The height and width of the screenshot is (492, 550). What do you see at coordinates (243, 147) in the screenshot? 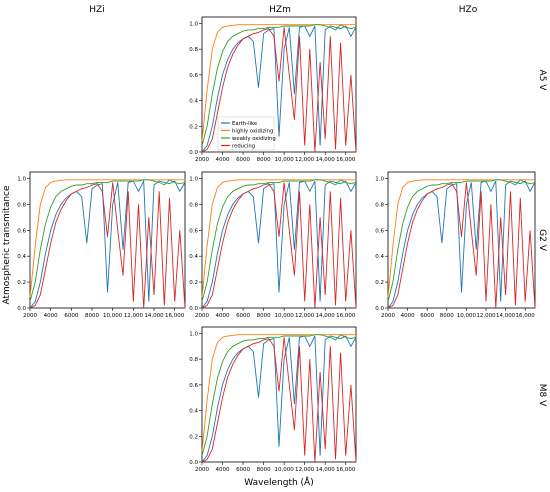
I see `legend-entry: reducing` at bounding box center [243, 147].